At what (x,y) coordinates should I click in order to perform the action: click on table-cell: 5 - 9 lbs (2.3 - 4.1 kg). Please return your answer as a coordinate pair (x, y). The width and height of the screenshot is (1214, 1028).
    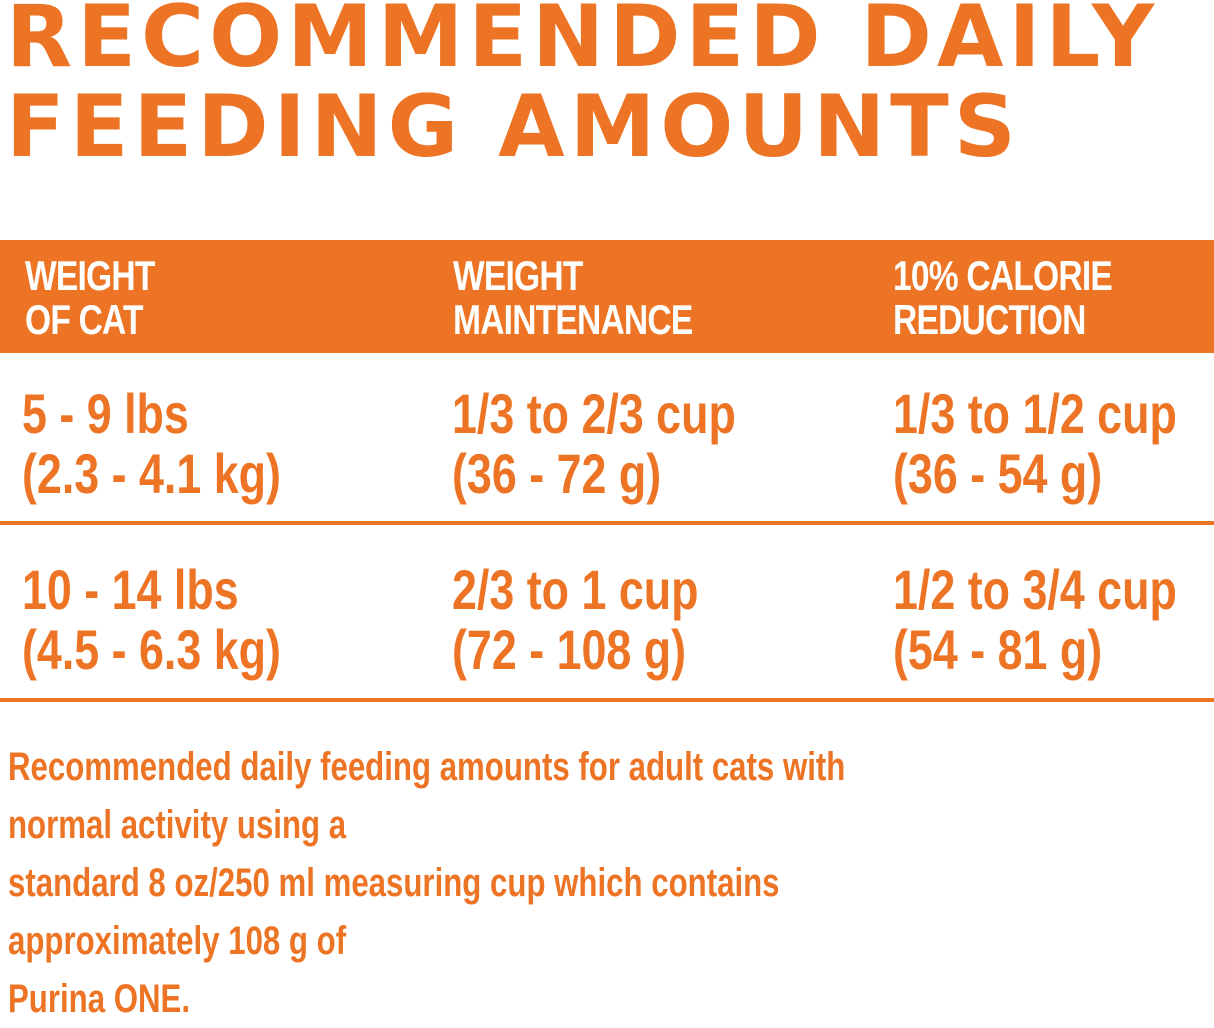
    Looking at the image, I should click on (151, 443).